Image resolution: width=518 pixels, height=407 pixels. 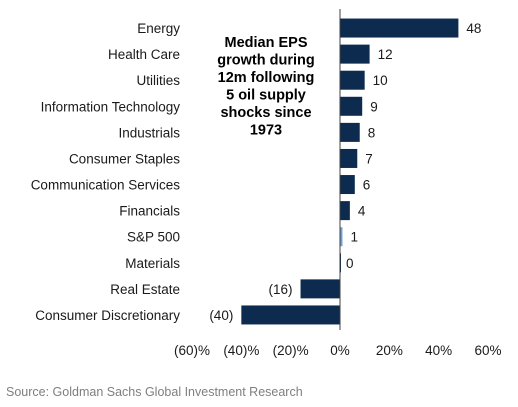 What do you see at coordinates (145, 289) in the screenshot?
I see `category-label-real-estate: Real Estate` at bounding box center [145, 289].